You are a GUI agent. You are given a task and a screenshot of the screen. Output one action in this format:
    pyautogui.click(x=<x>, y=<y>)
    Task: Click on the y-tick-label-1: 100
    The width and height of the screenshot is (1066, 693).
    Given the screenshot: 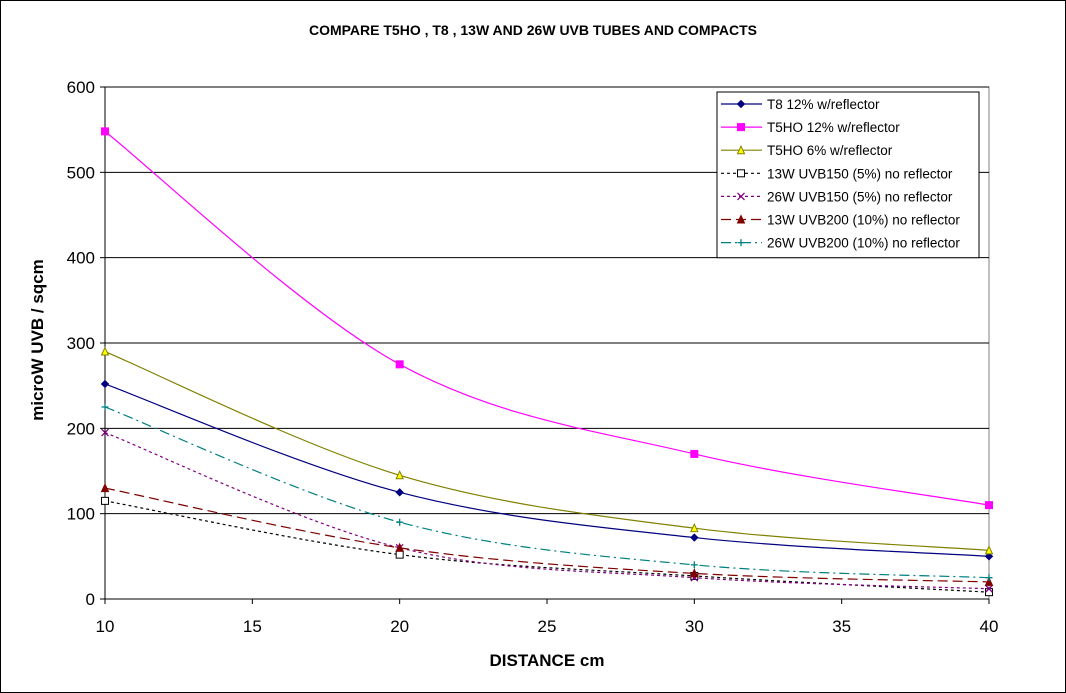 What is the action you would take?
    pyautogui.click(x=81, y=514)
    